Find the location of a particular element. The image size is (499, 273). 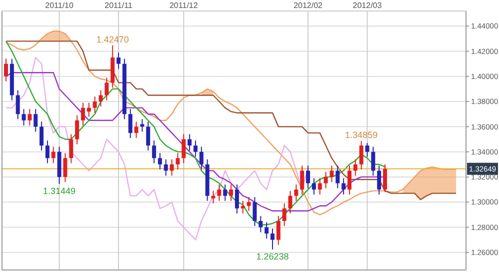

annotation: 1.26238 is located at coordinates (272, 256).